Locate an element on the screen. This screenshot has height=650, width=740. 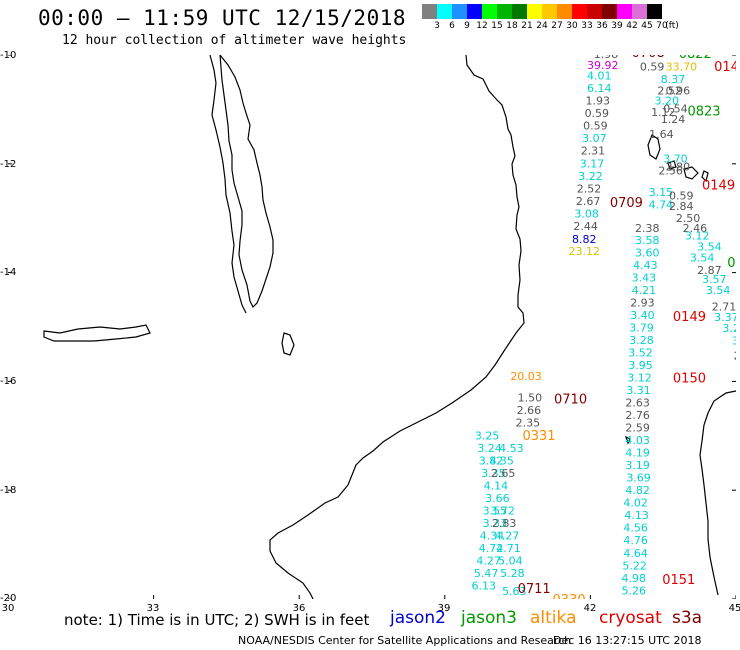
wave-height-label: 5.28 is located at coordinates (512, 573).